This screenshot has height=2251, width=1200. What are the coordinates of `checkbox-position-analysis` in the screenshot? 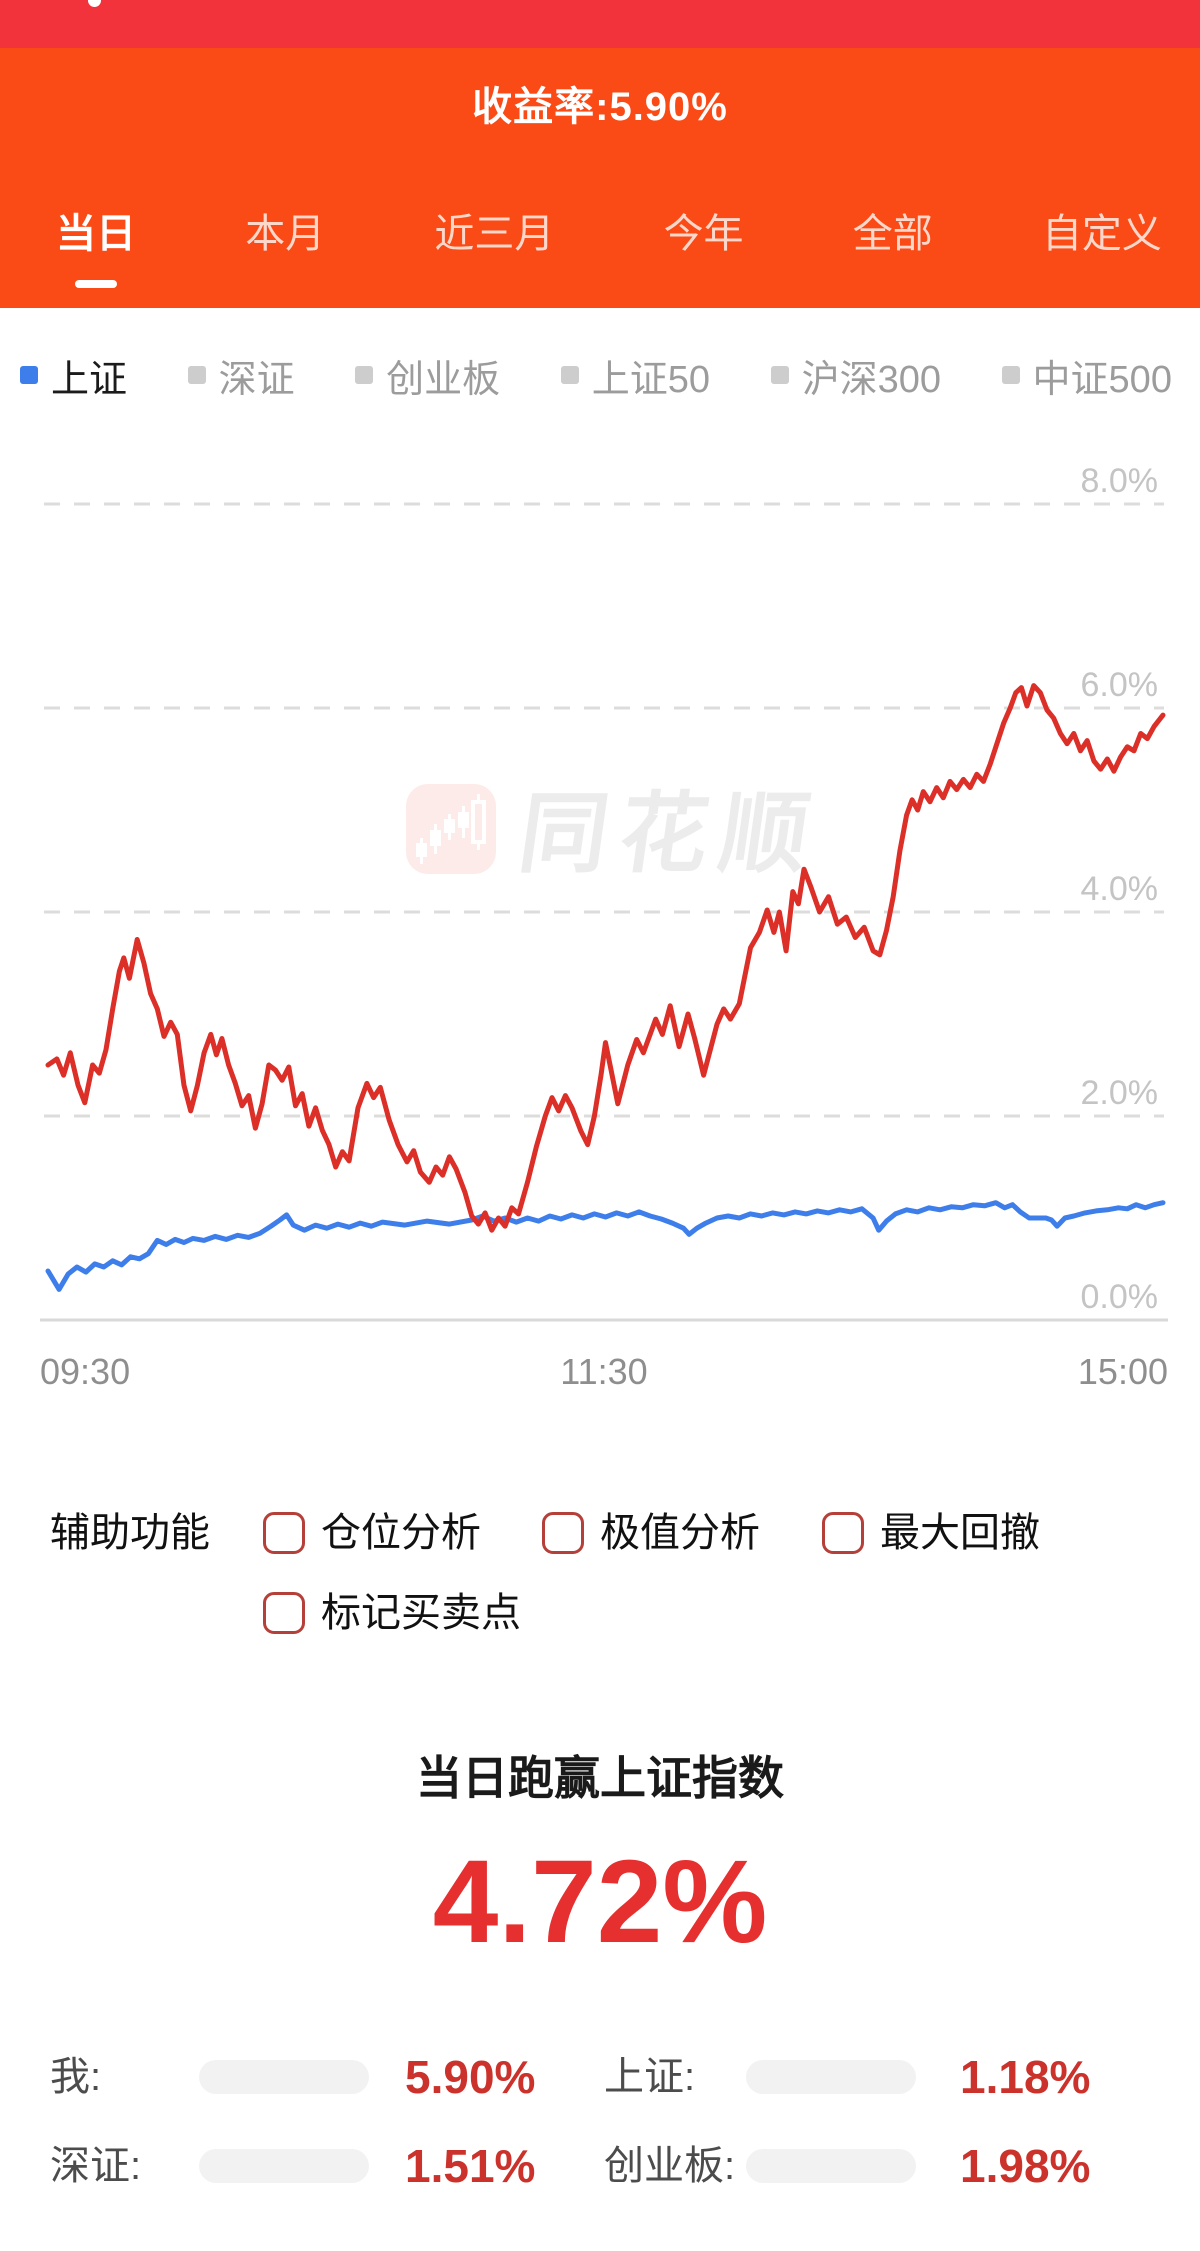 It's located at (284, 1533).